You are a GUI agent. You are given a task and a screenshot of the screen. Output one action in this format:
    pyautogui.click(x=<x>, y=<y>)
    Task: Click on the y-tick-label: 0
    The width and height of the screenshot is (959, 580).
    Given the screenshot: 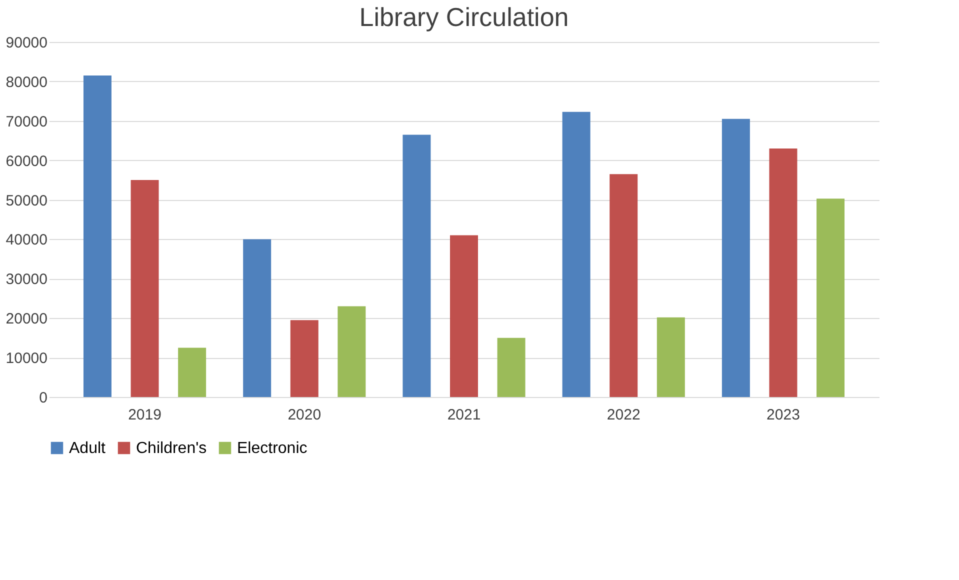 What is the action you would take?
    pyautogui.click(x=43, y=398)
    